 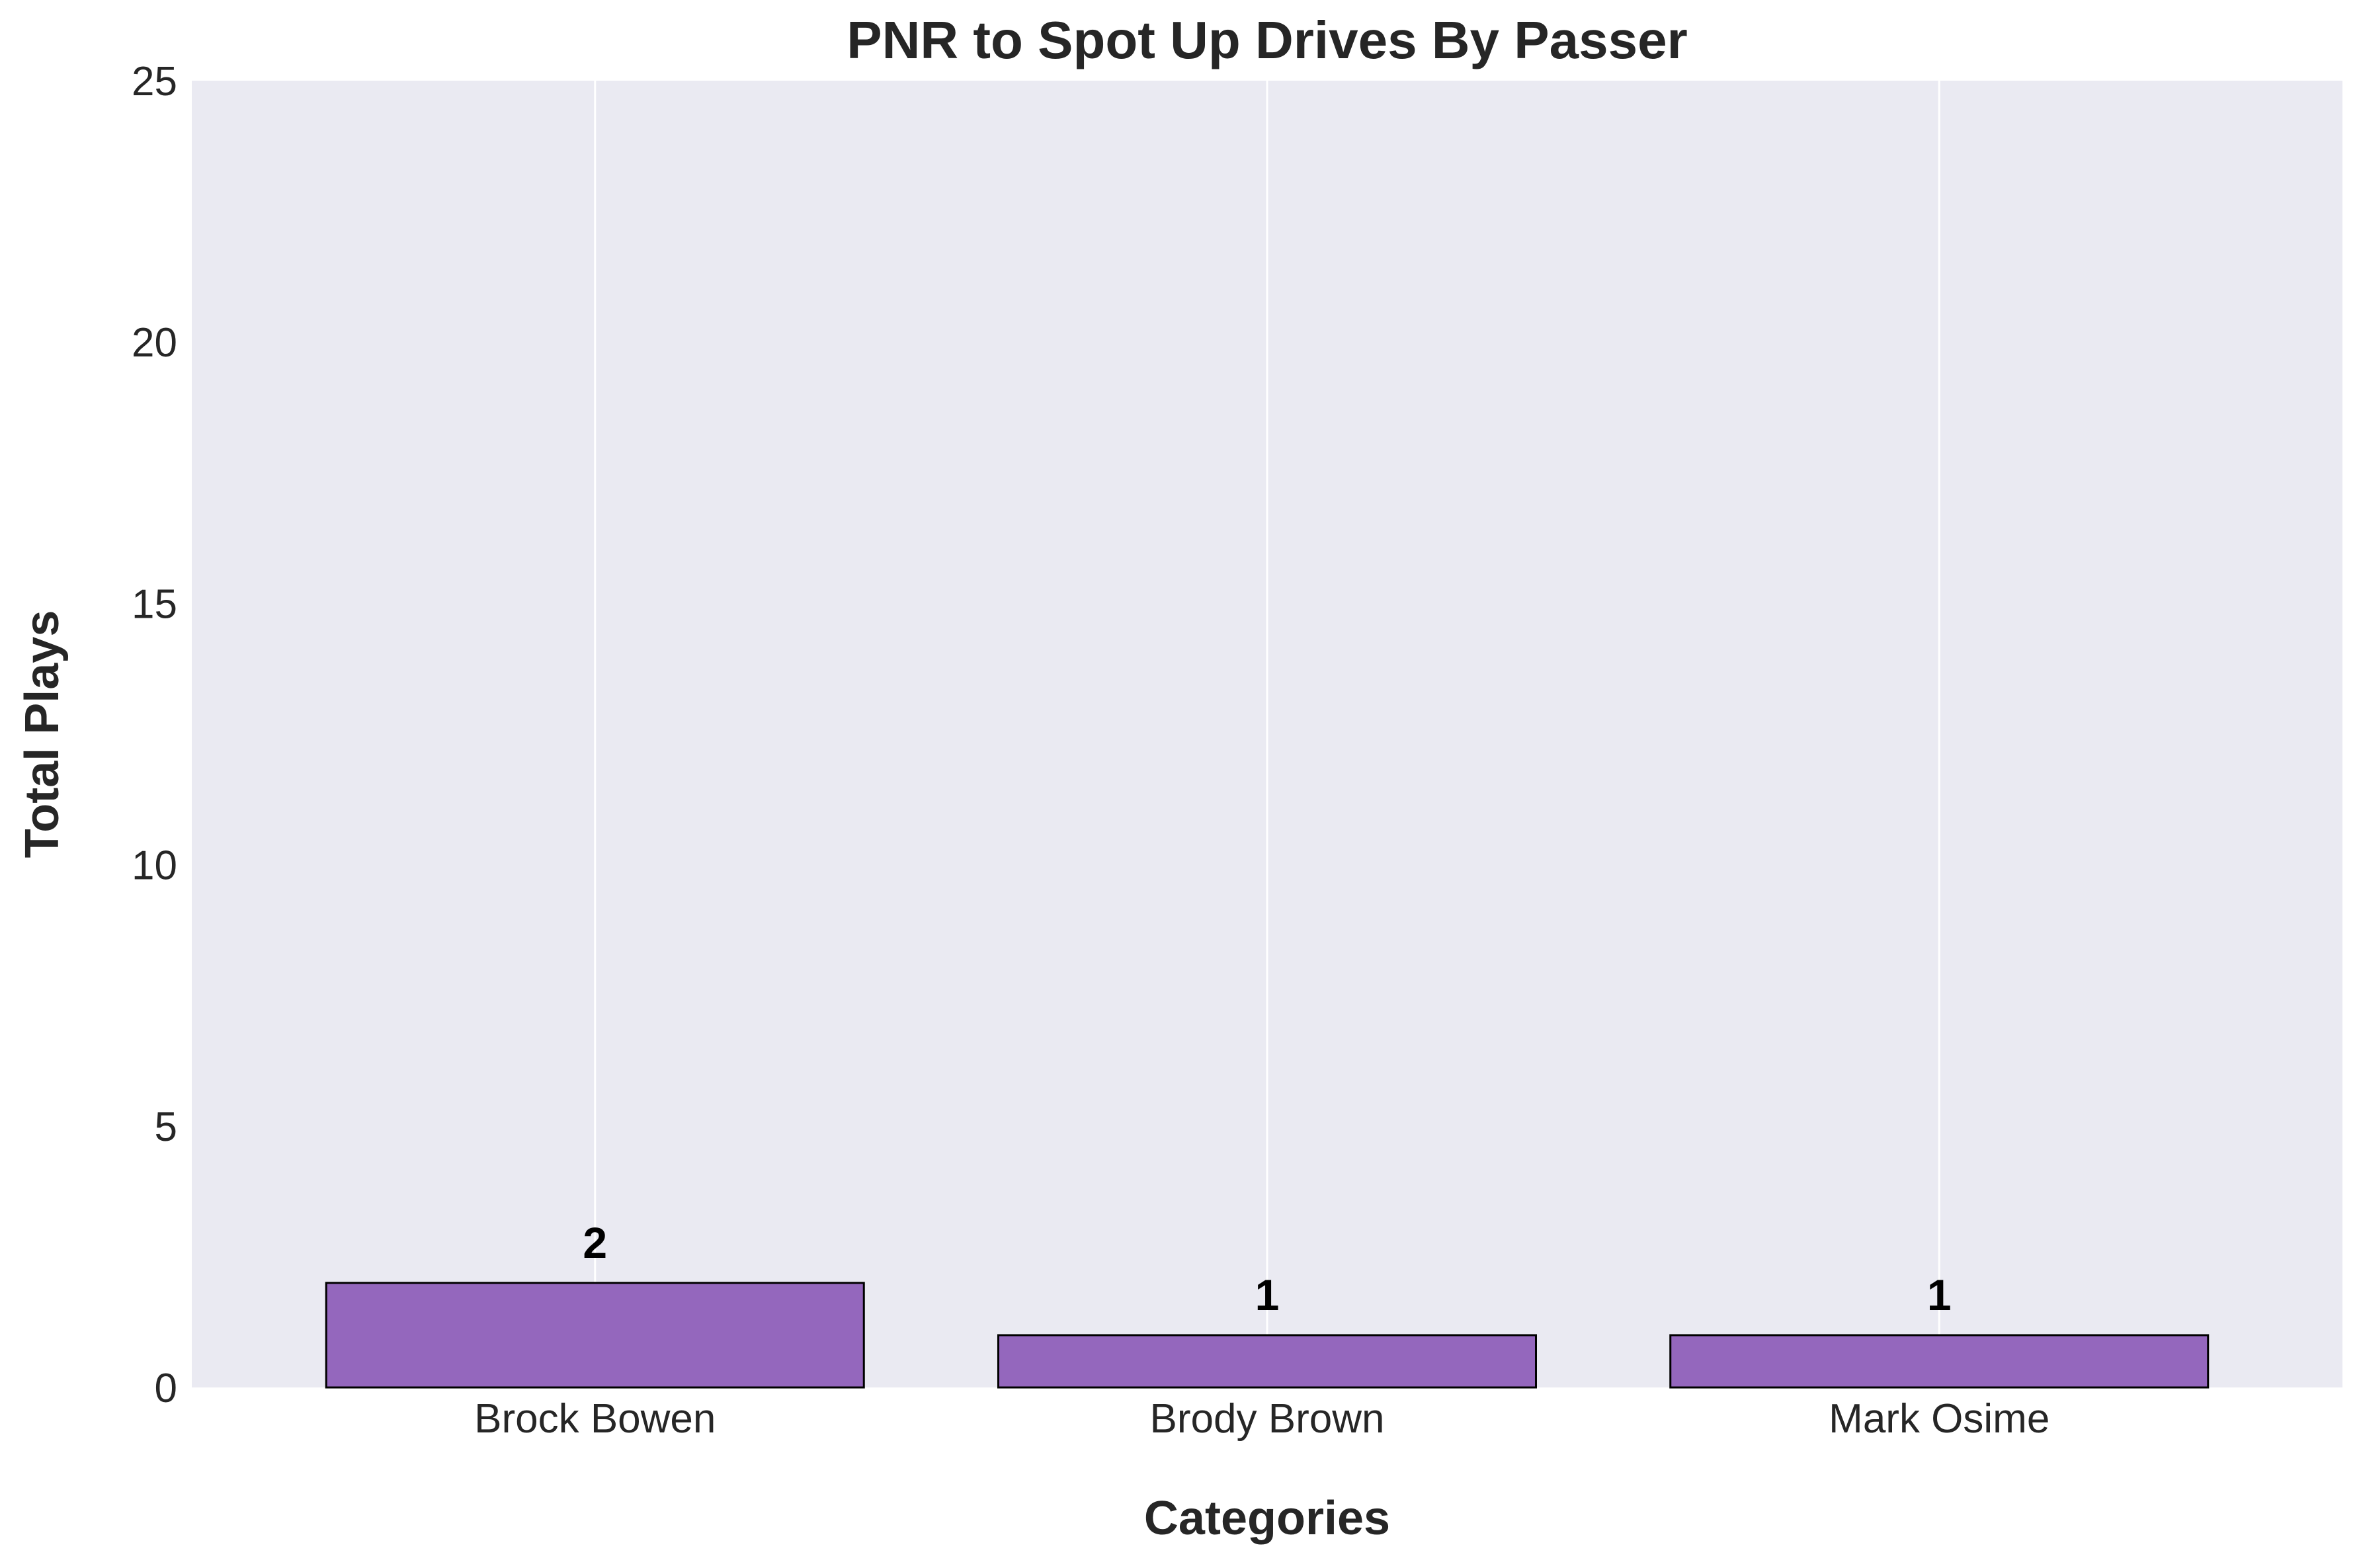 What do you see at coordinates (154, 735) in the screenshot?
I see `y-axis-ticks: 0 5 10 15 20 25` at bounding box center [154, 735].